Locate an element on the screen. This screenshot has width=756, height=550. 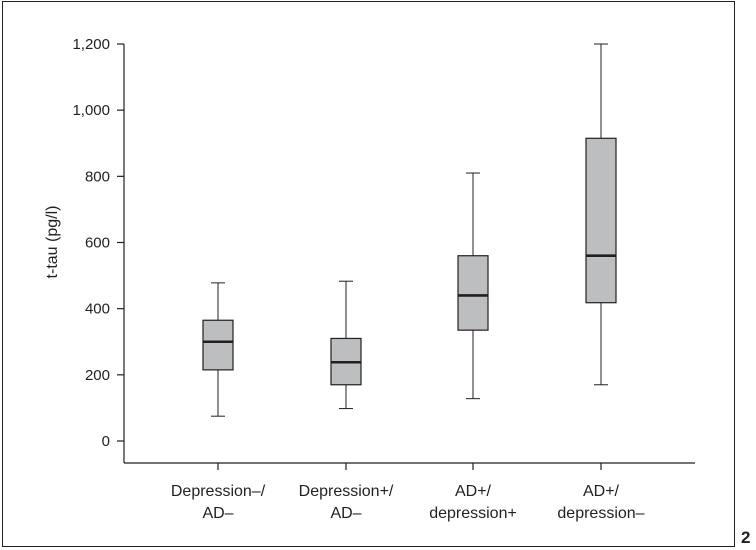
y-tick-label: 400 is located at coordinates (97, 309).